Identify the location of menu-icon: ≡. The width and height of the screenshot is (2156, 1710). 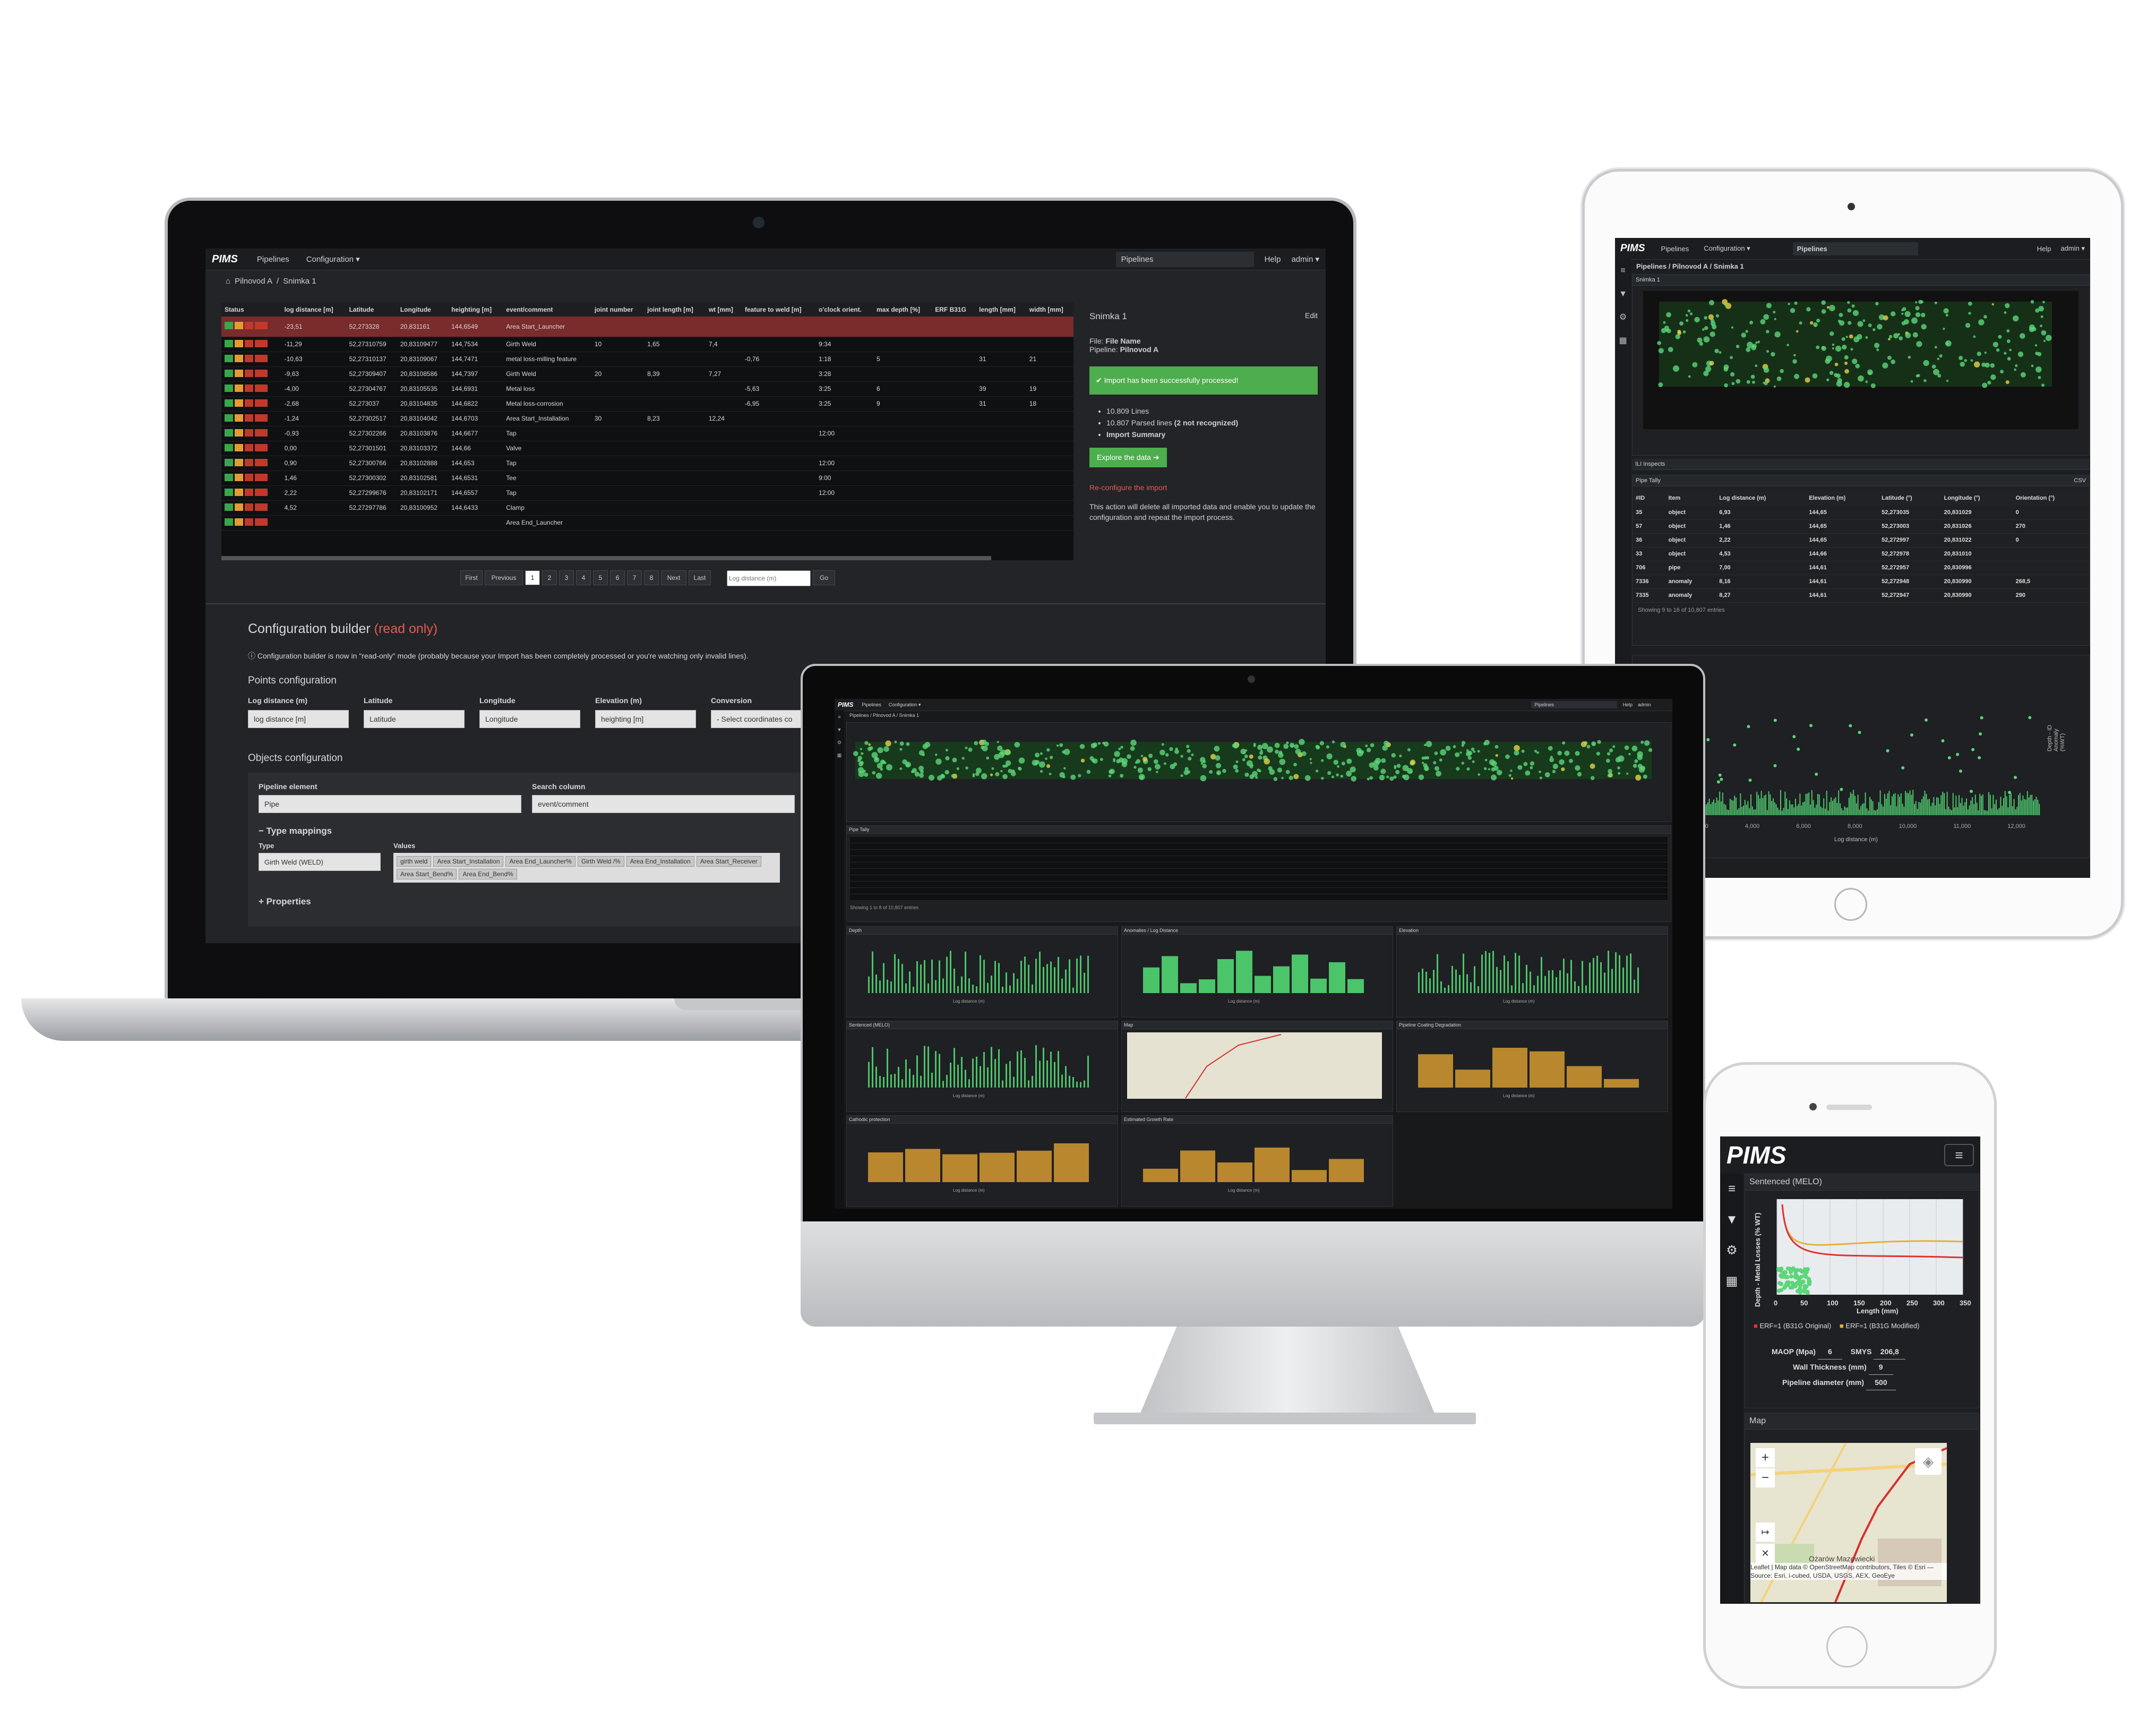
(1732, 1189).